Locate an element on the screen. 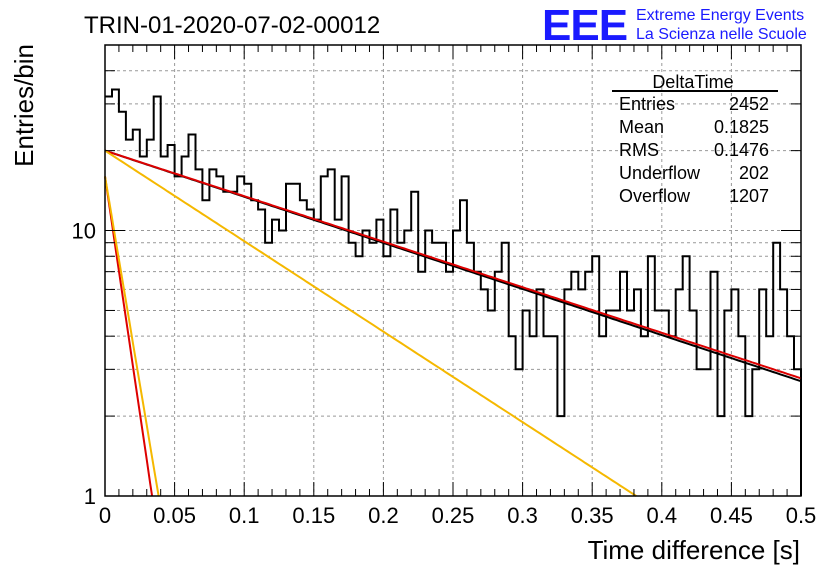 This screenshot has width=836, height=572. stats-row-label: RMS is located at coordinates (639, 150).